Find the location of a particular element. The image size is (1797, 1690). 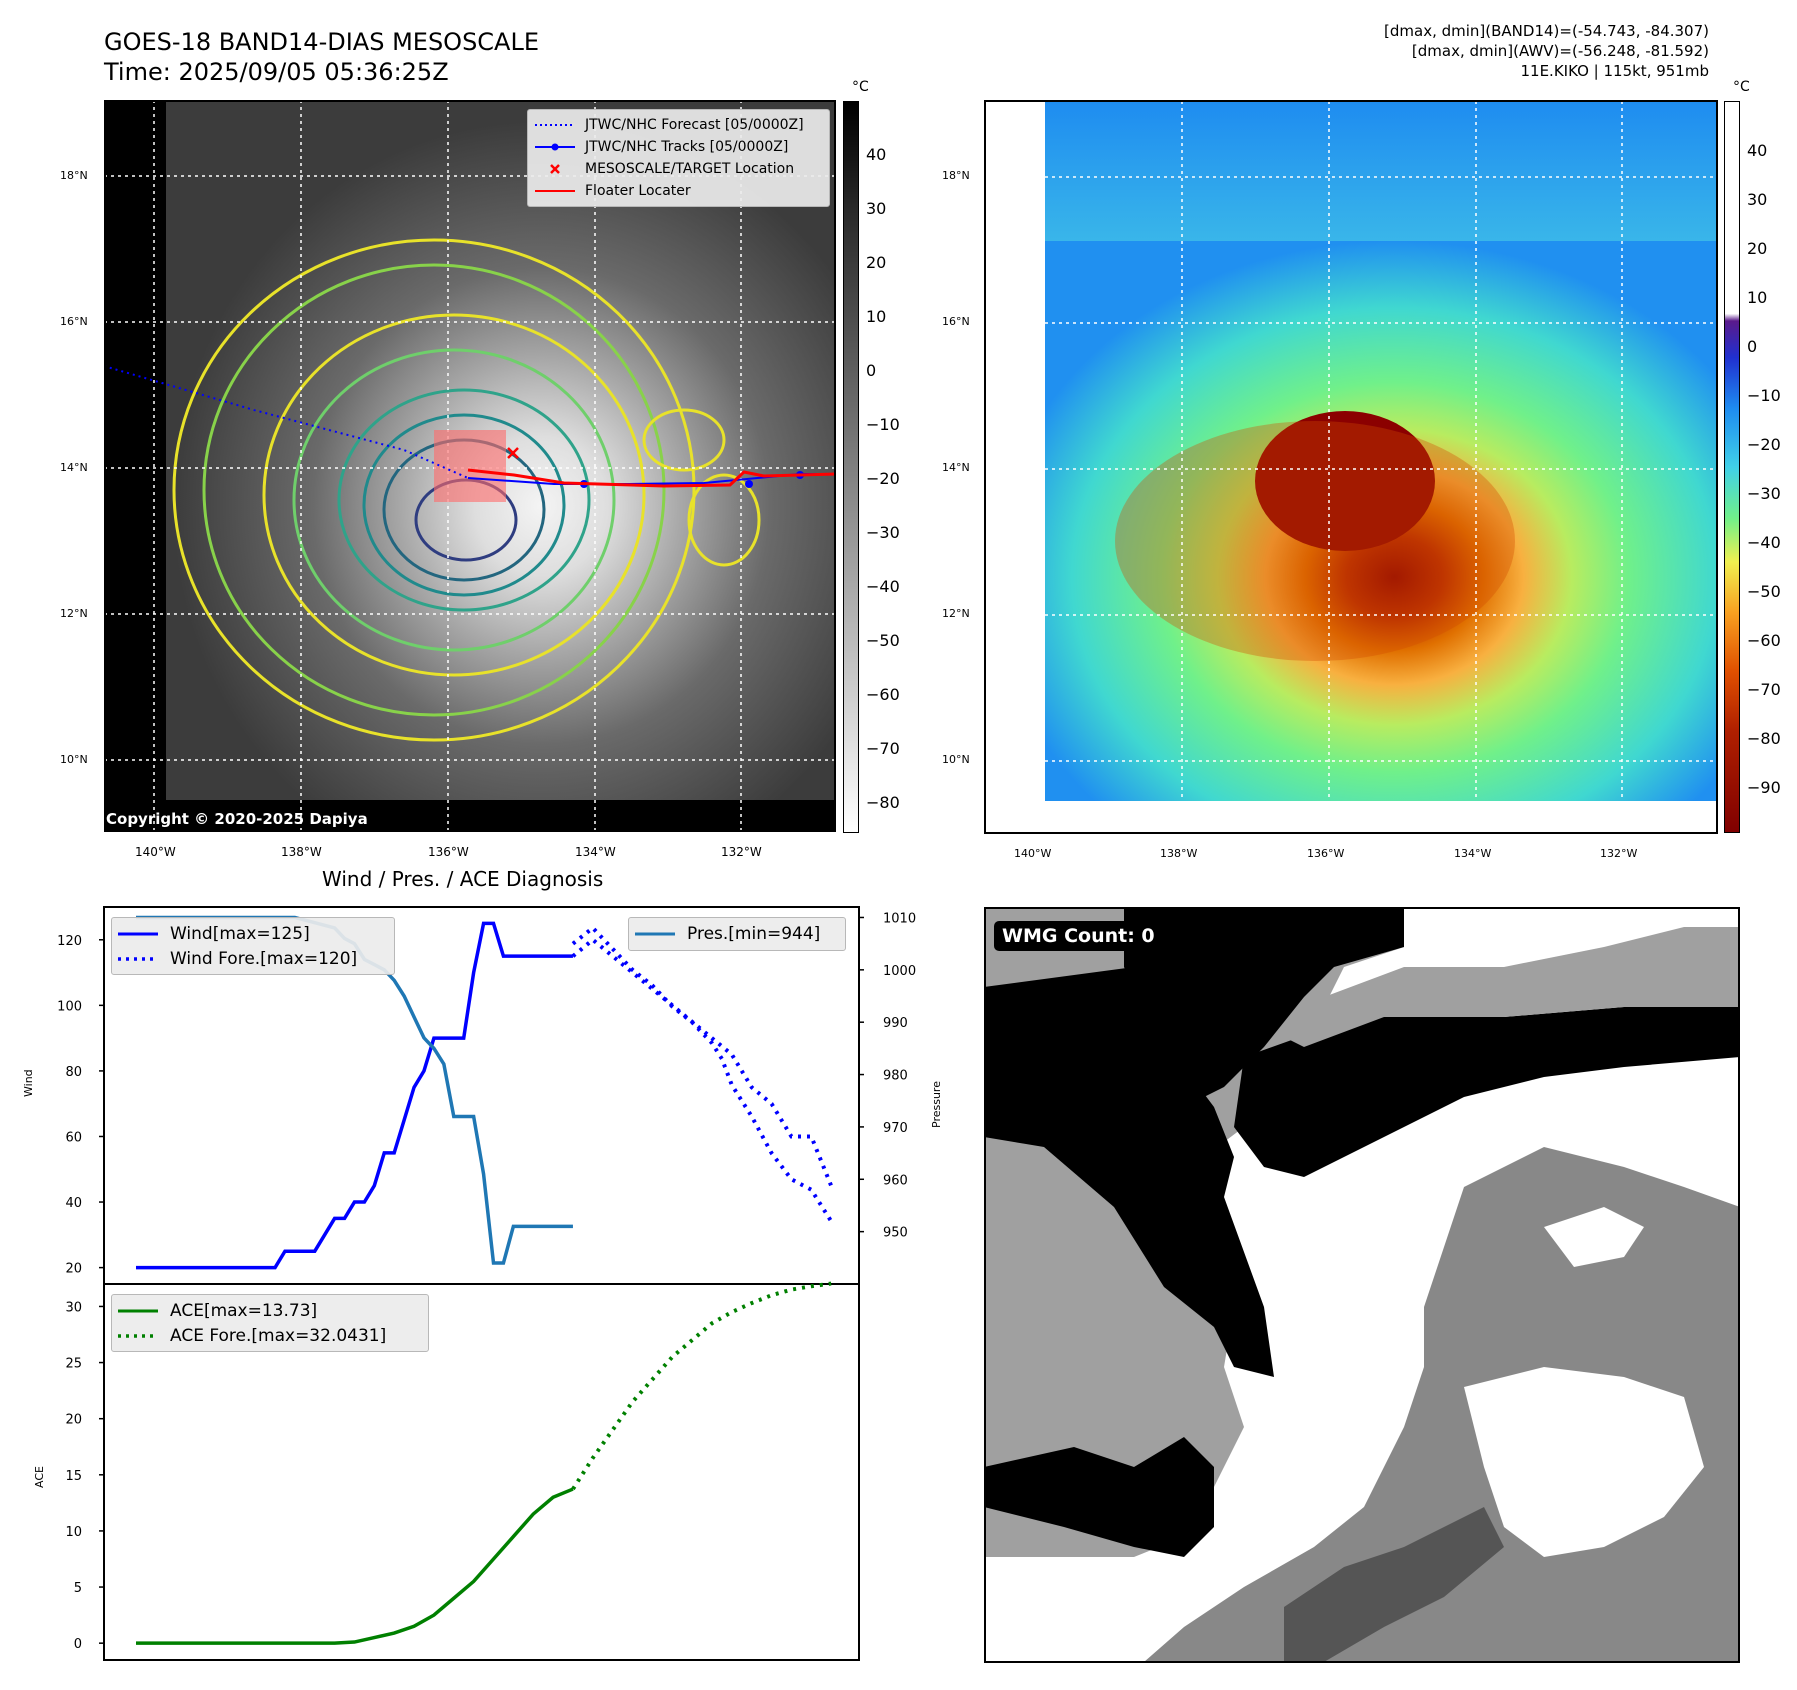

band14-range-info: [dmax, dmin](BAND14)=(-54.743, -84.307) is located at coordinates (1546, 31).